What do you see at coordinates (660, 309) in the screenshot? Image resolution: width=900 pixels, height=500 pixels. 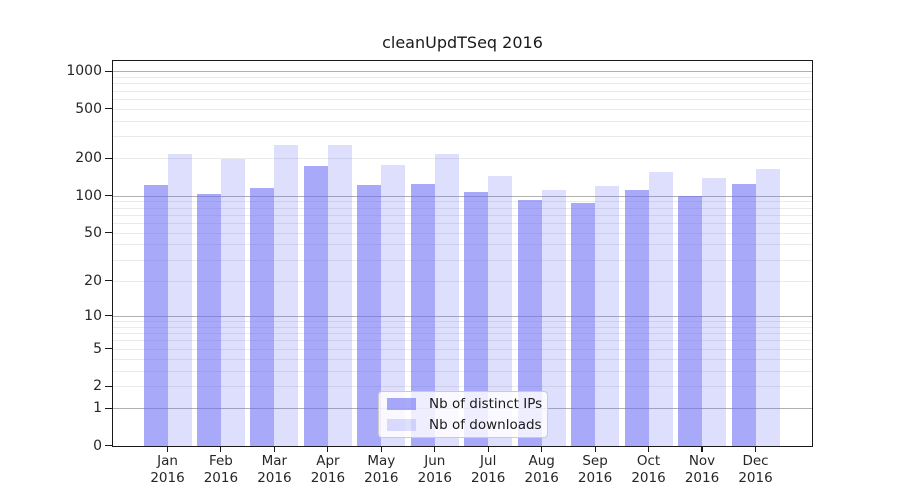 I see `bar-nb-of-downloads-oct` at bounding box center [660, 309].